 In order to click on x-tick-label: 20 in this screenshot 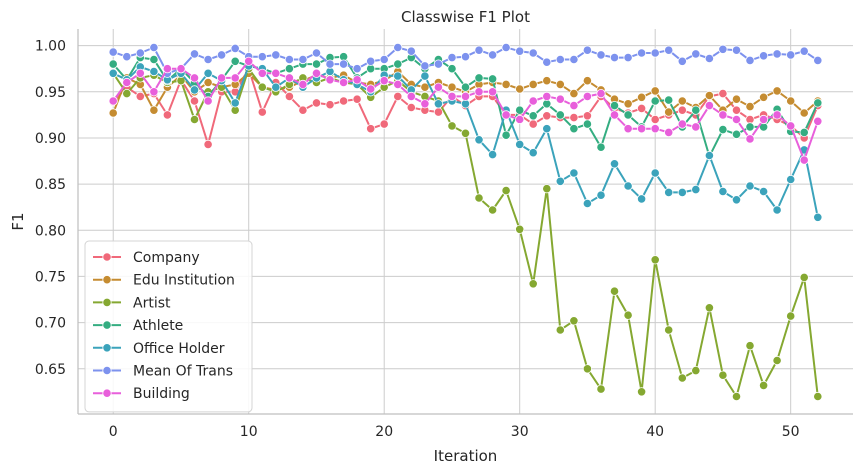, I will do `click(384, 432)`.